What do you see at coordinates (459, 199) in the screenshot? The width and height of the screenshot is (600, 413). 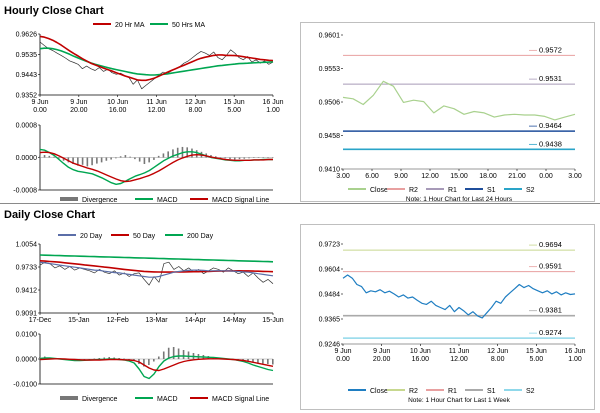 I see `hourly-pivot-note: Note: 1 Hour Chart for Last 24 Hours` at bounding box center [459, 199].